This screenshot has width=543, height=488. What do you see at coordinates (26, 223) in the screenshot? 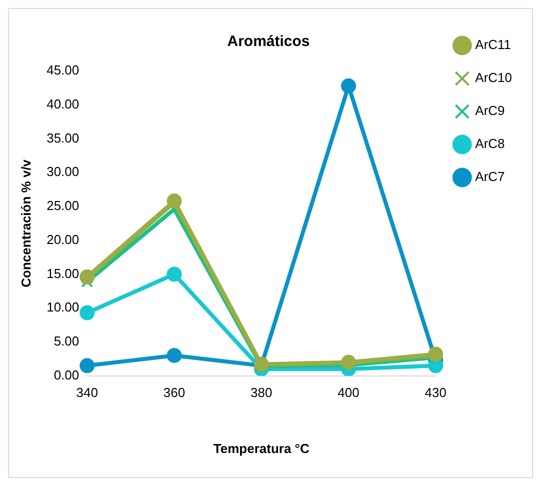
I see `y-axis-title: Concentración % v/v` at bounding box center [26, 223].